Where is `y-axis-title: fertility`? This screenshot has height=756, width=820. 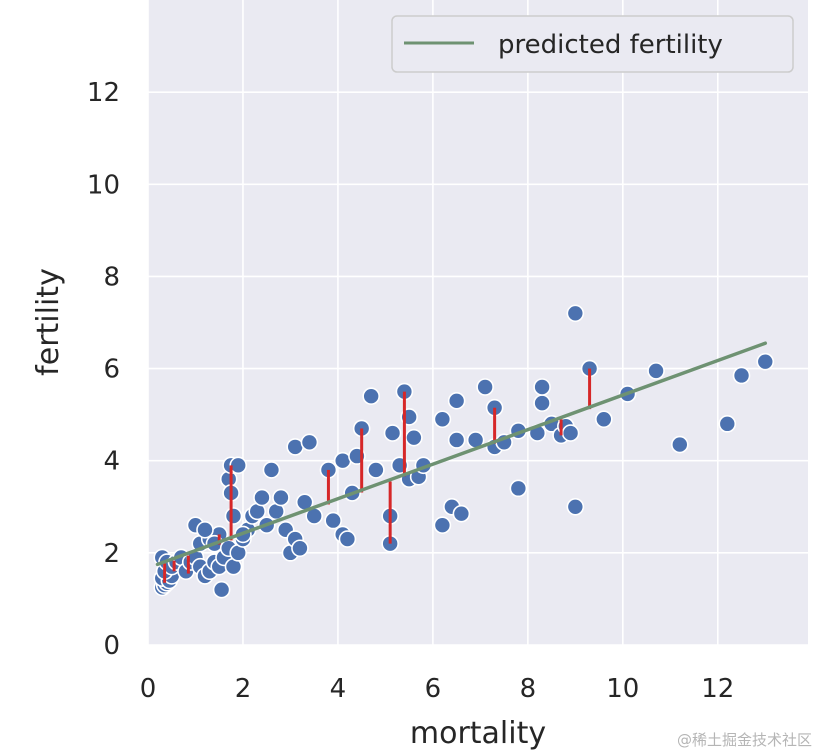 y-axis-title: fertility is located at coordinates (48, 322).